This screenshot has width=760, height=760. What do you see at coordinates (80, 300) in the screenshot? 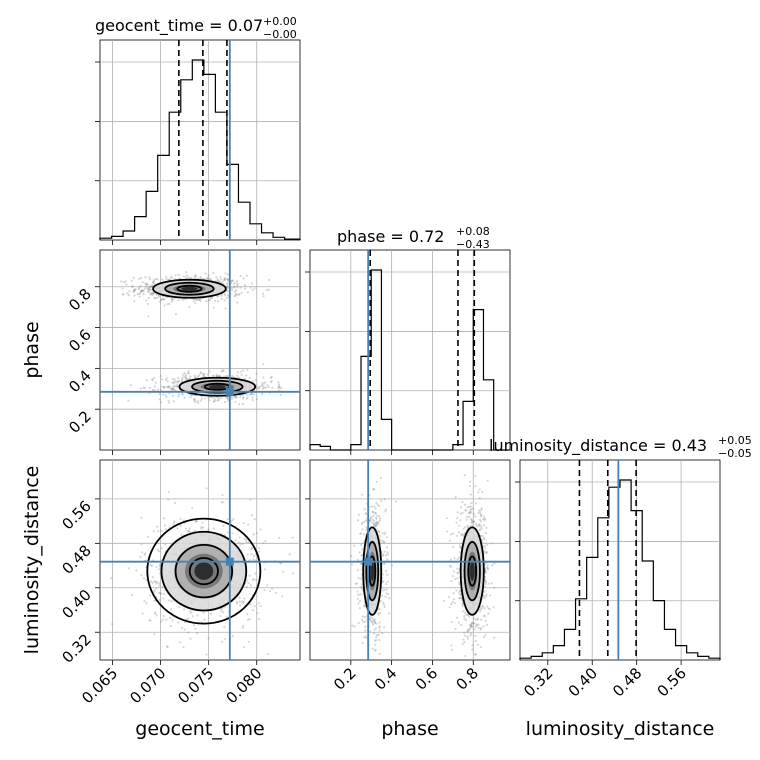
I see `ytick-label-phase-3: 0.8` at bounding box center [80, 300].